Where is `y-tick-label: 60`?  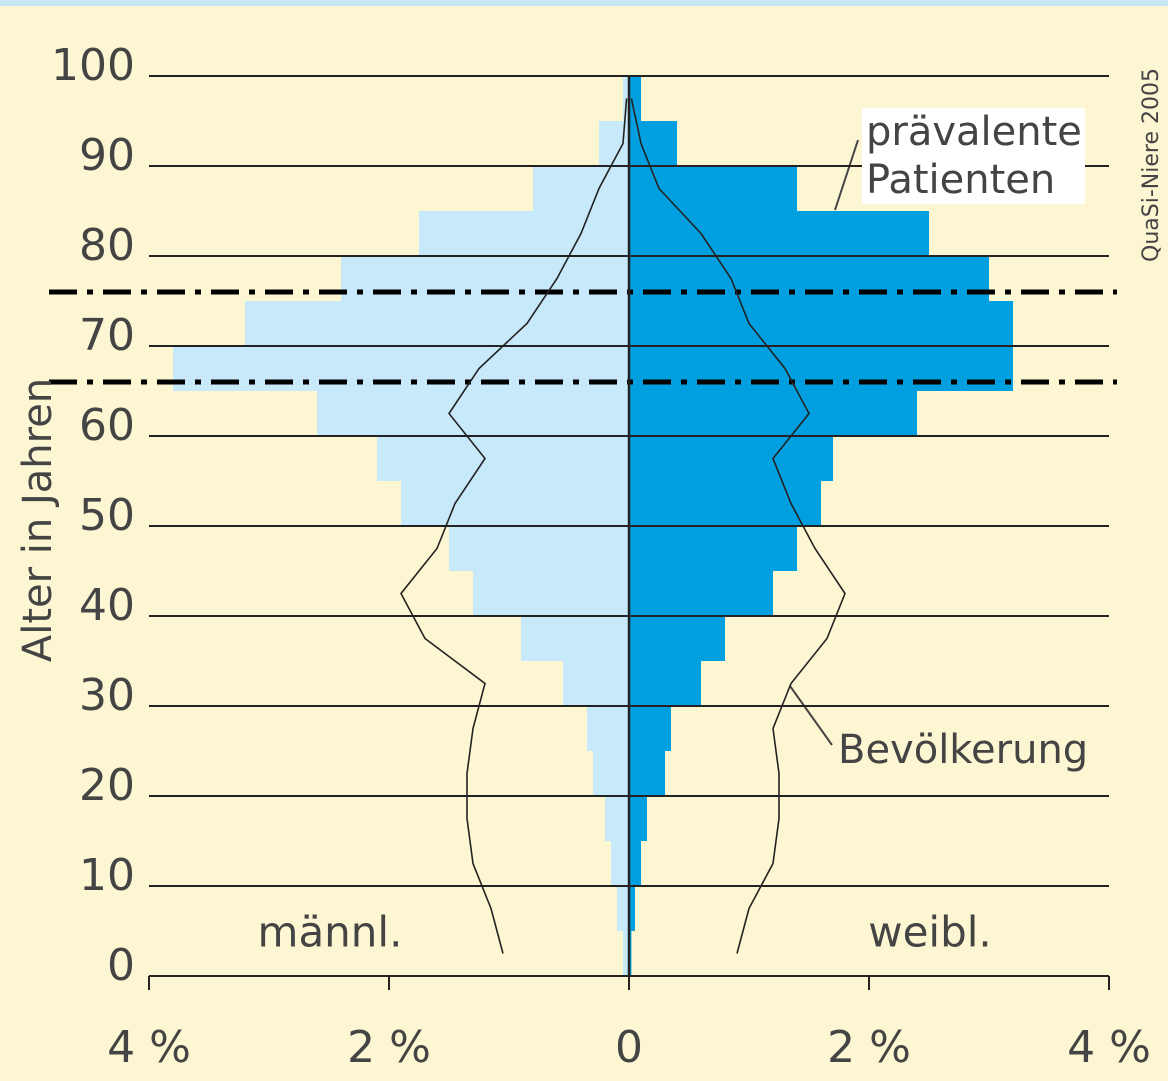
y-tick-label: 60 is located at coordinates (107, 425).